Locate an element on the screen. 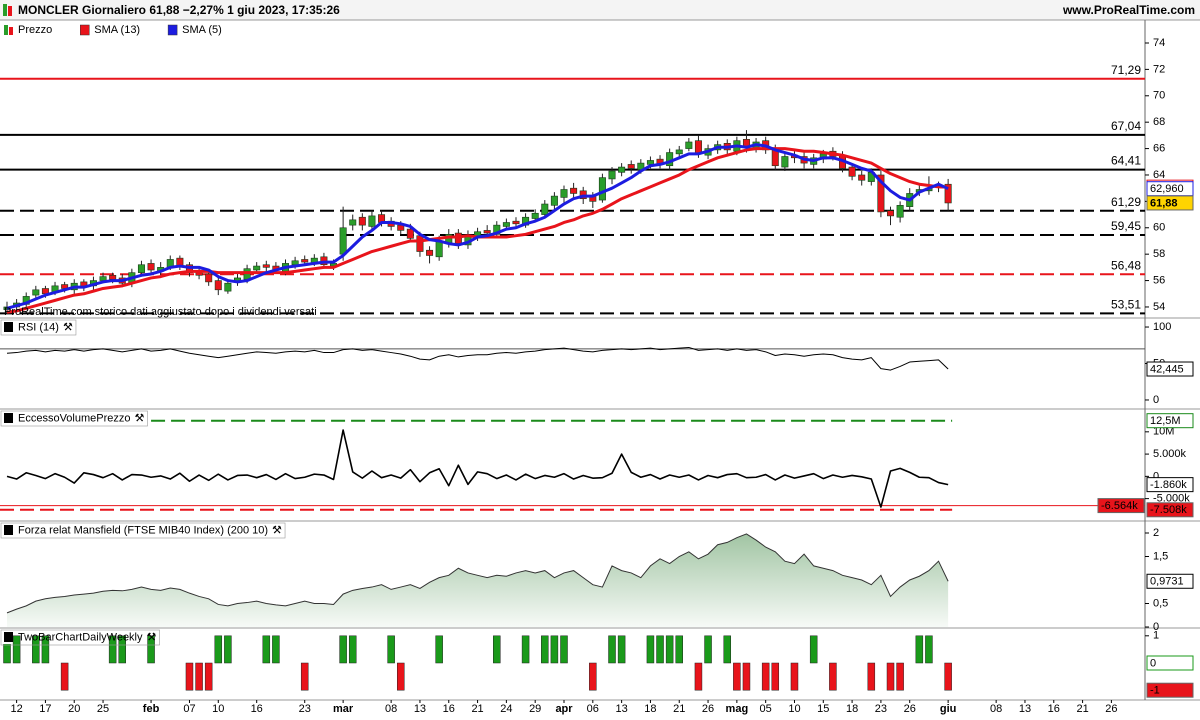 The height and width of the screenshot is (720, 1200). y-tick-label: 10M is located at coordinates (1163, 432).